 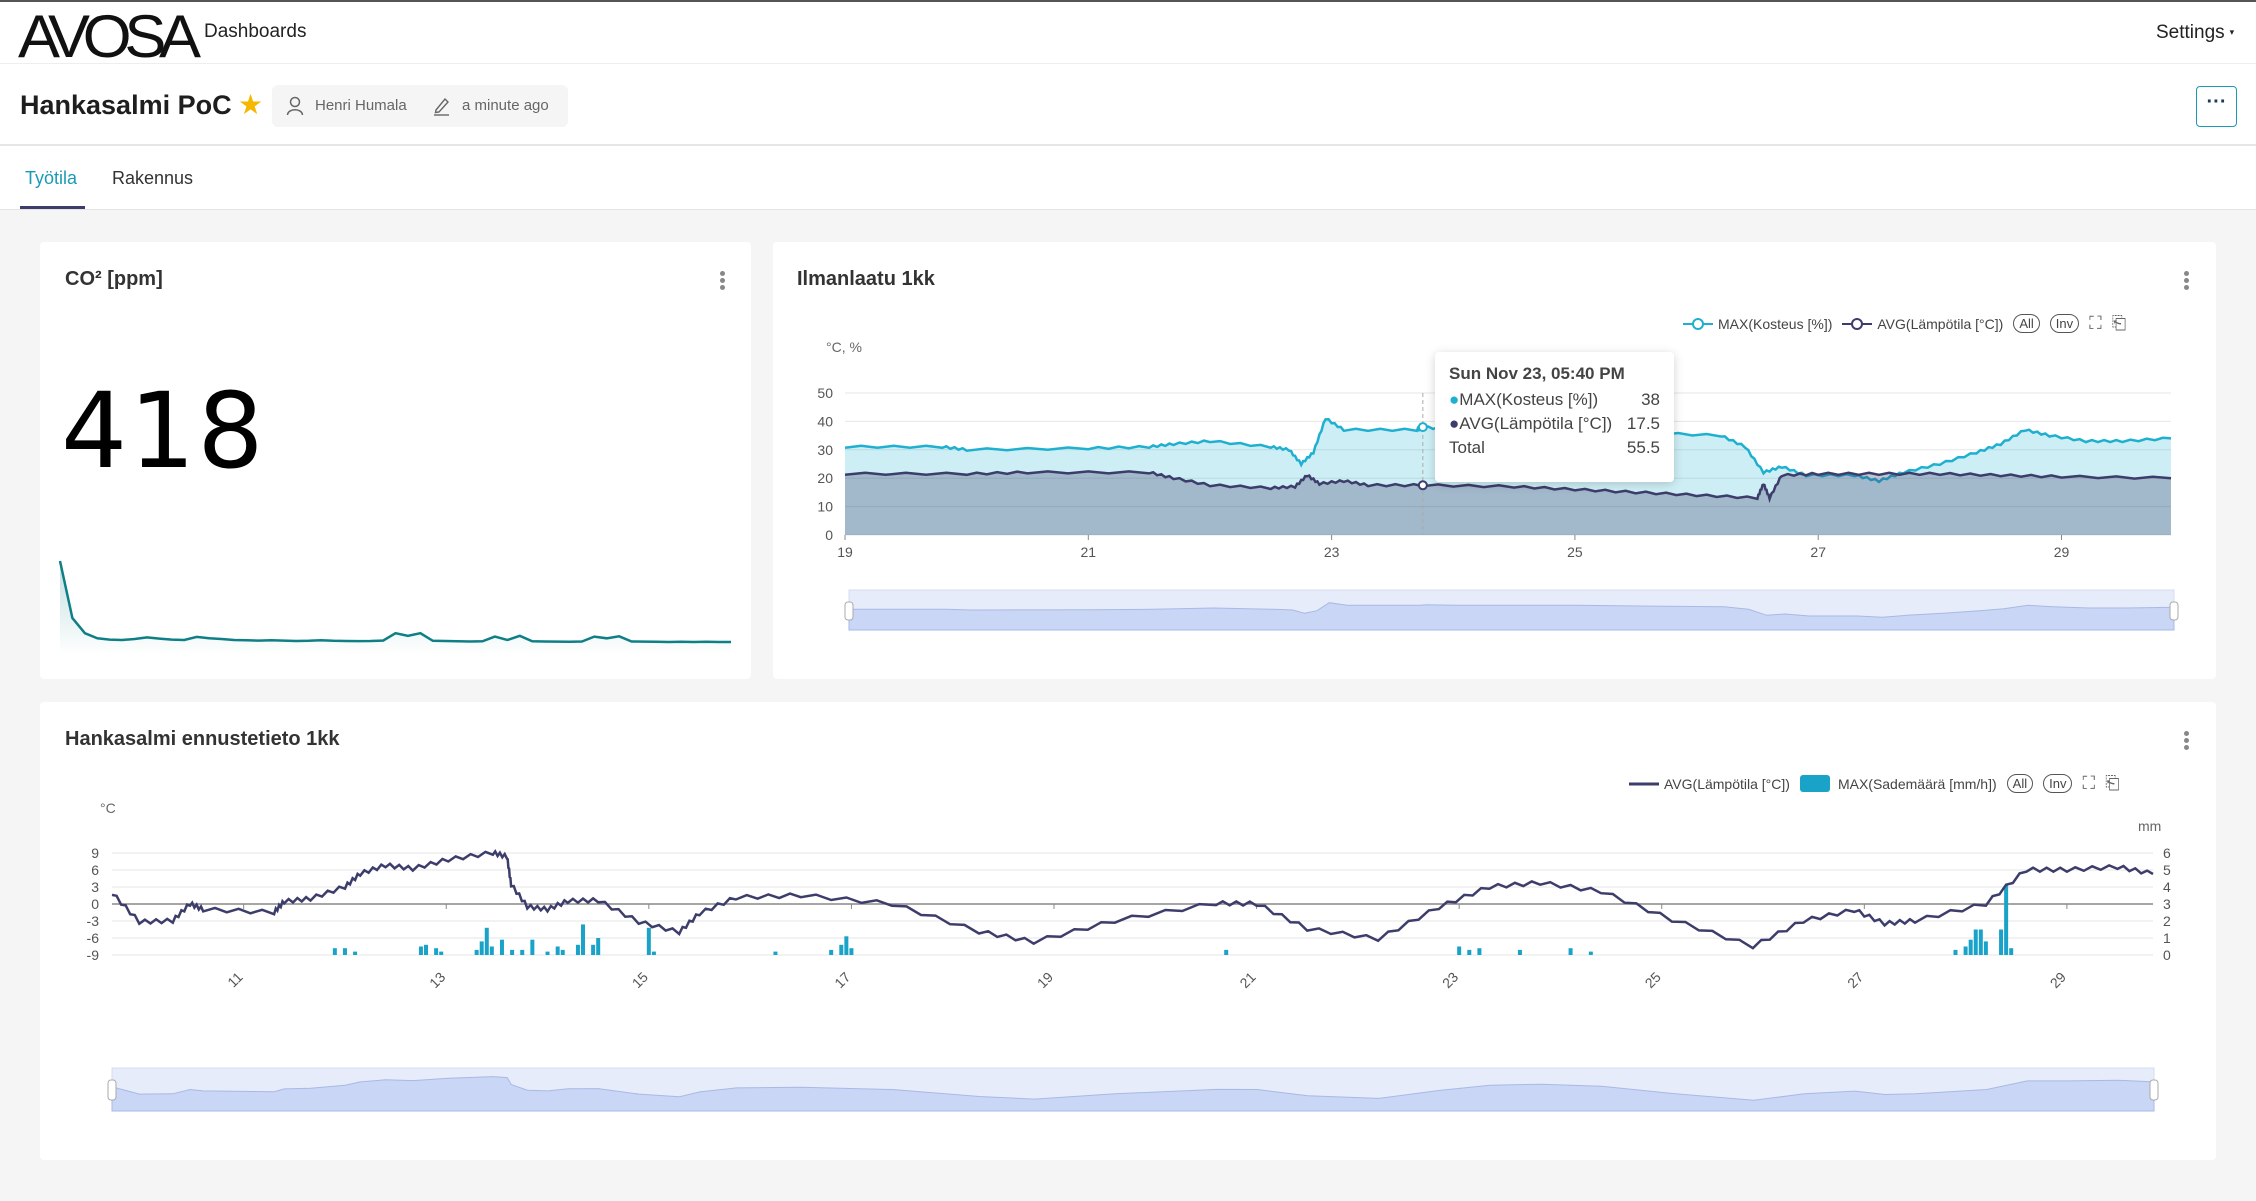 What do you see at coordinates (1814, 783) in the screenshot?
I see `legend-bar-swatch-icon` at bounding box center [1814, 783].